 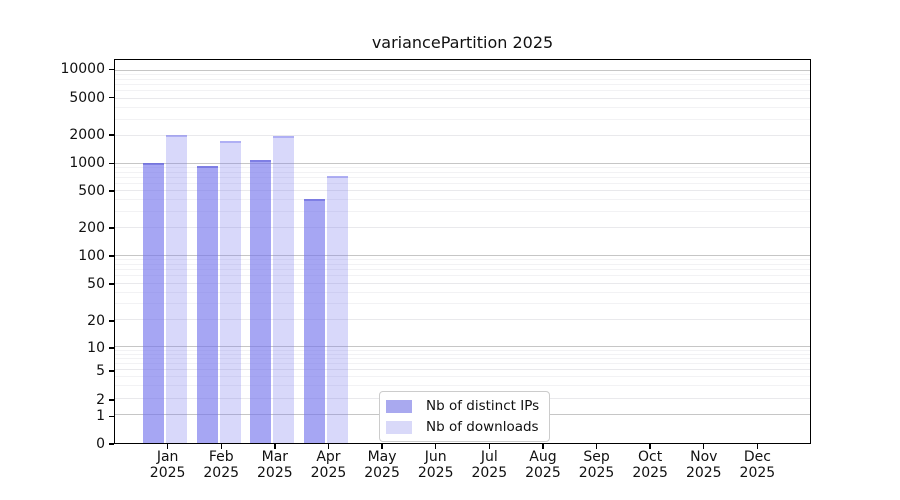 What do you see at coordinates (96, 347) in the screenshot?
I see `y-tick-label-10: 10` at bounding box center [96, 347].